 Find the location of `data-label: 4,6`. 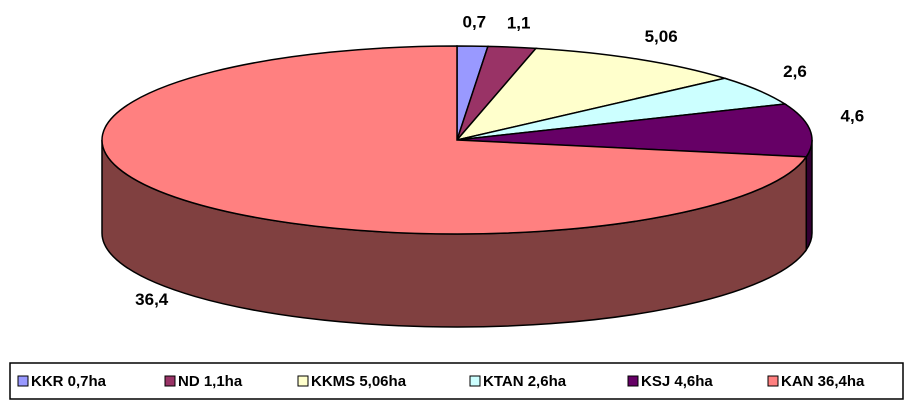

data-label: 4,6 is located at coordinates (853, 115).